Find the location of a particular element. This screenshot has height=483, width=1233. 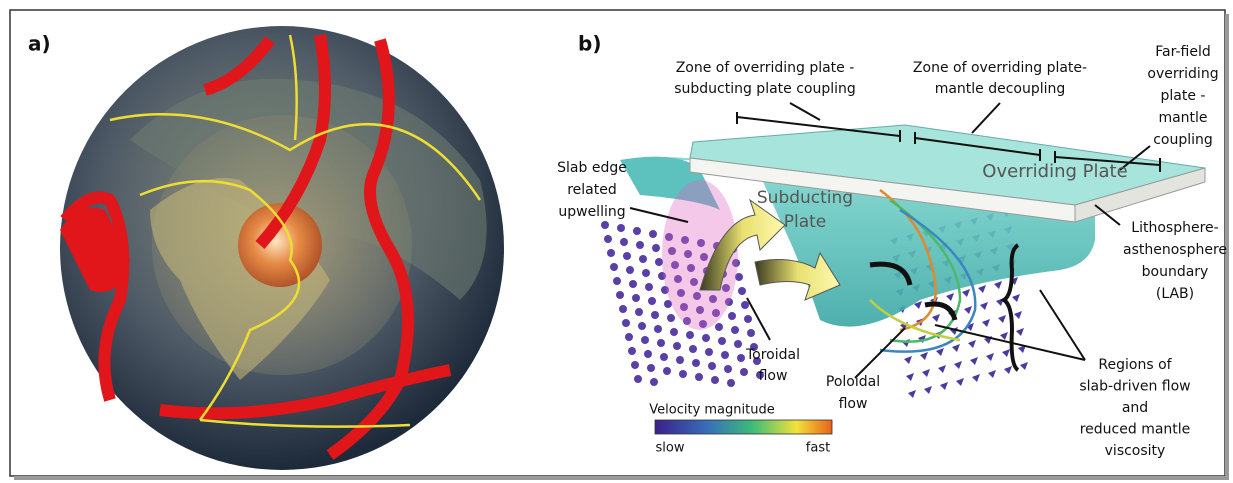

annotation: (LAB) is located at coordinates (1175, 294).